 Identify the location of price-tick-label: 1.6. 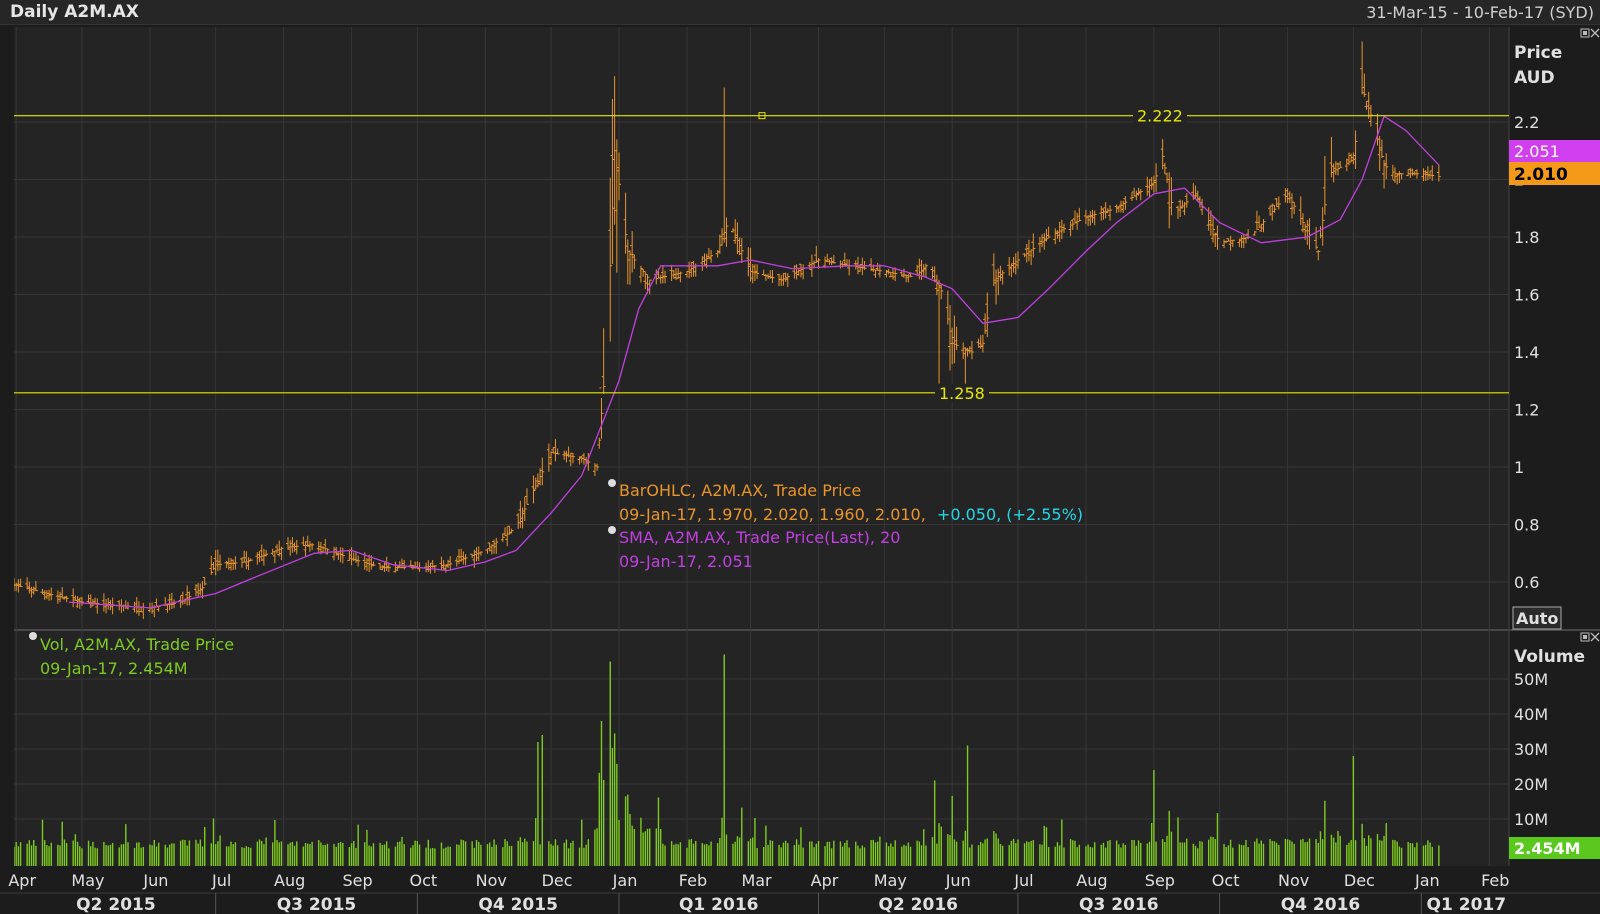
(1526, 295).